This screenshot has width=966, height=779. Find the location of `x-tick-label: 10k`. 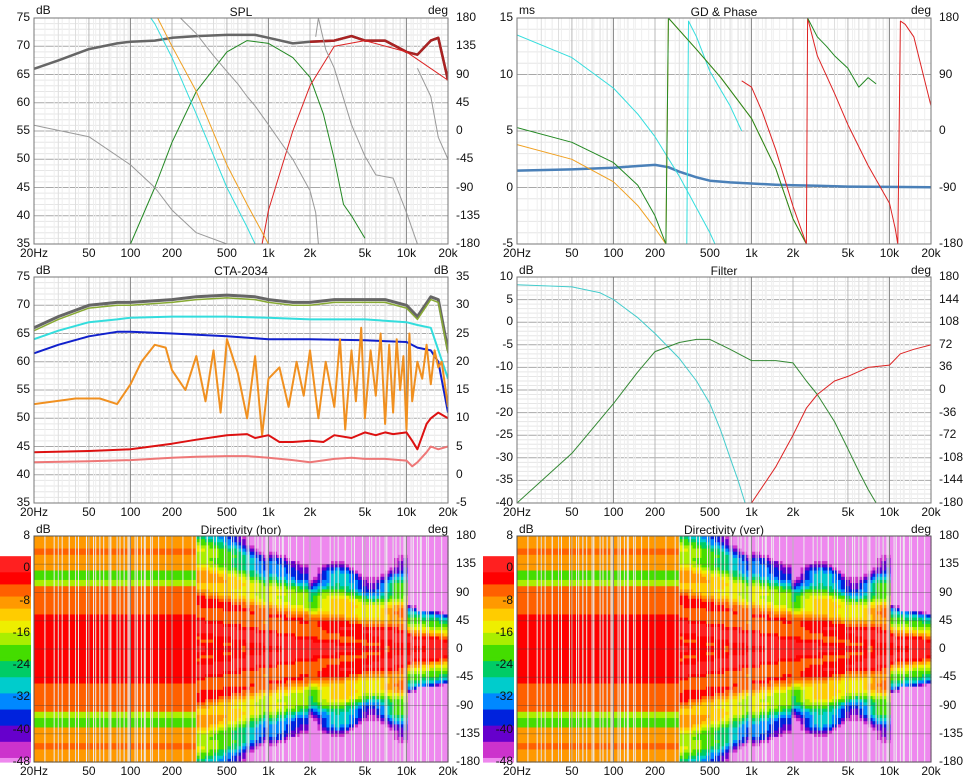

x-tick-label: 10k is located at coordinates (889, 512).